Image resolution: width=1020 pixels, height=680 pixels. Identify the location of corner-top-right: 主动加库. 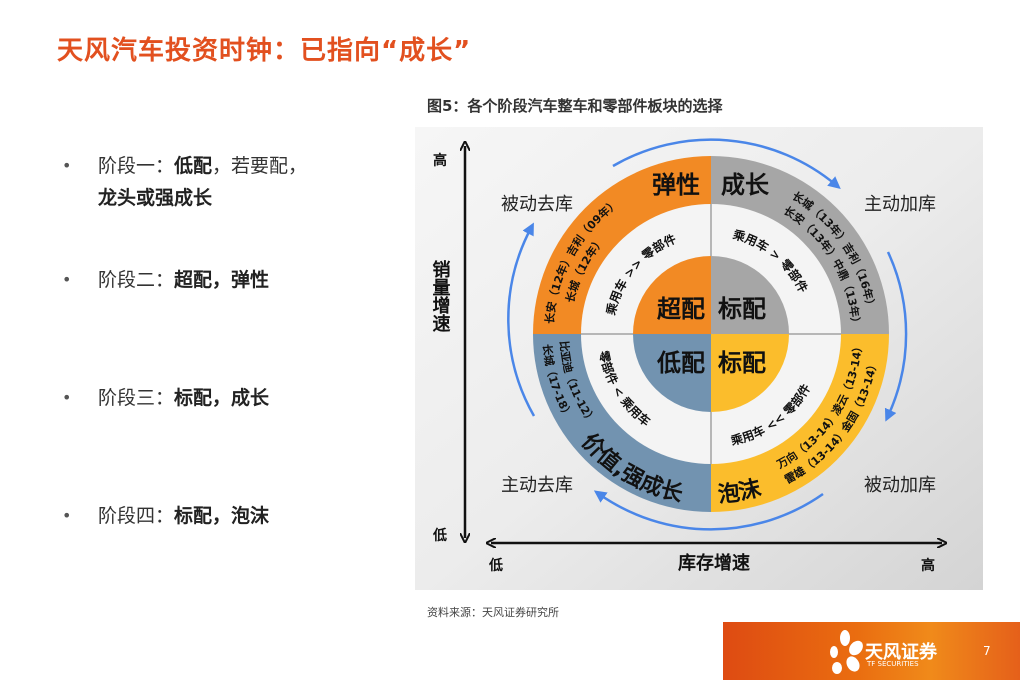
(900, 204).